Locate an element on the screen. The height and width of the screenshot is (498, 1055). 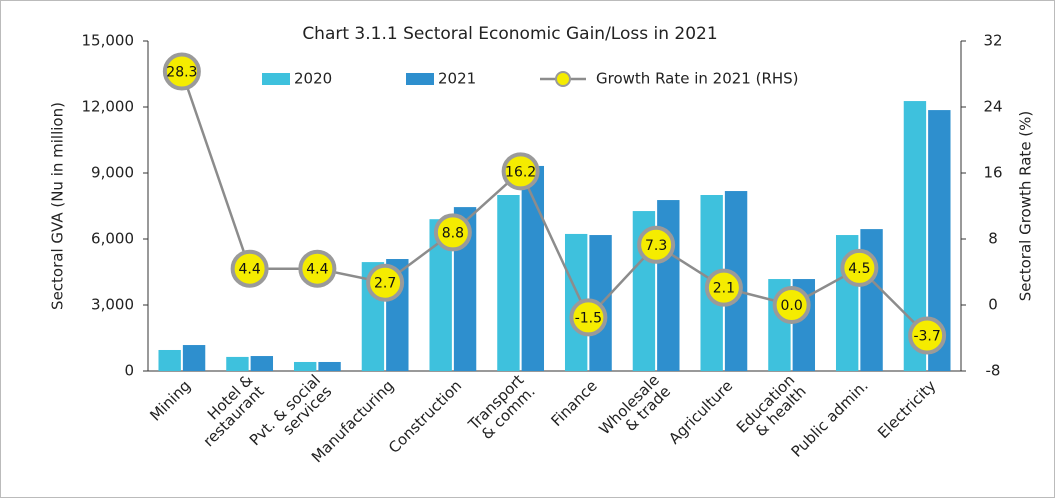
y2-tick-label: -8 is located at coordinates (993, 371).